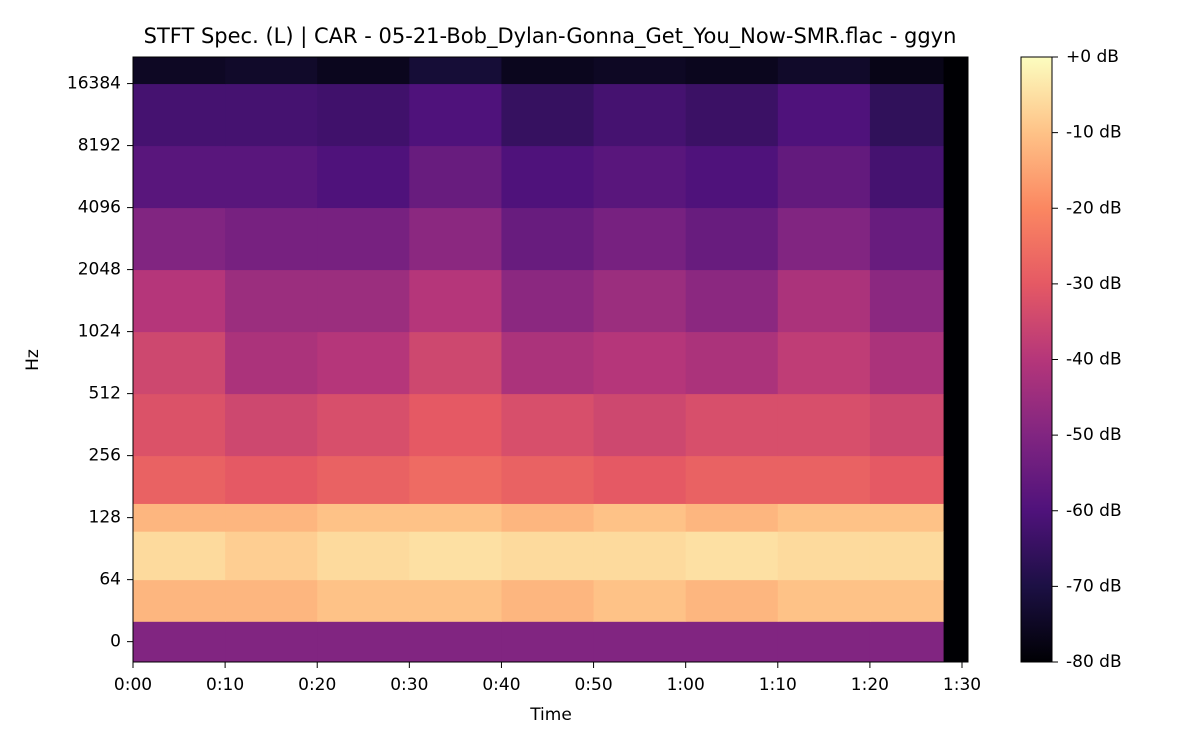 This screenshot has width=1200, height=750. I want to click on x-tick-label: 0:50, so click(593, 685).